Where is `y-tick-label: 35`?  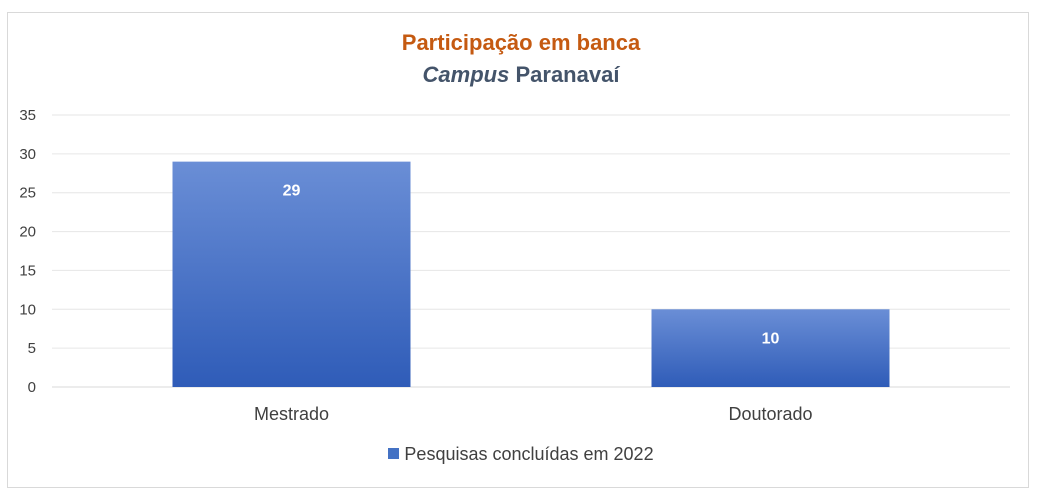 y-tick-label: 35 is located at coordinates (27, 115).